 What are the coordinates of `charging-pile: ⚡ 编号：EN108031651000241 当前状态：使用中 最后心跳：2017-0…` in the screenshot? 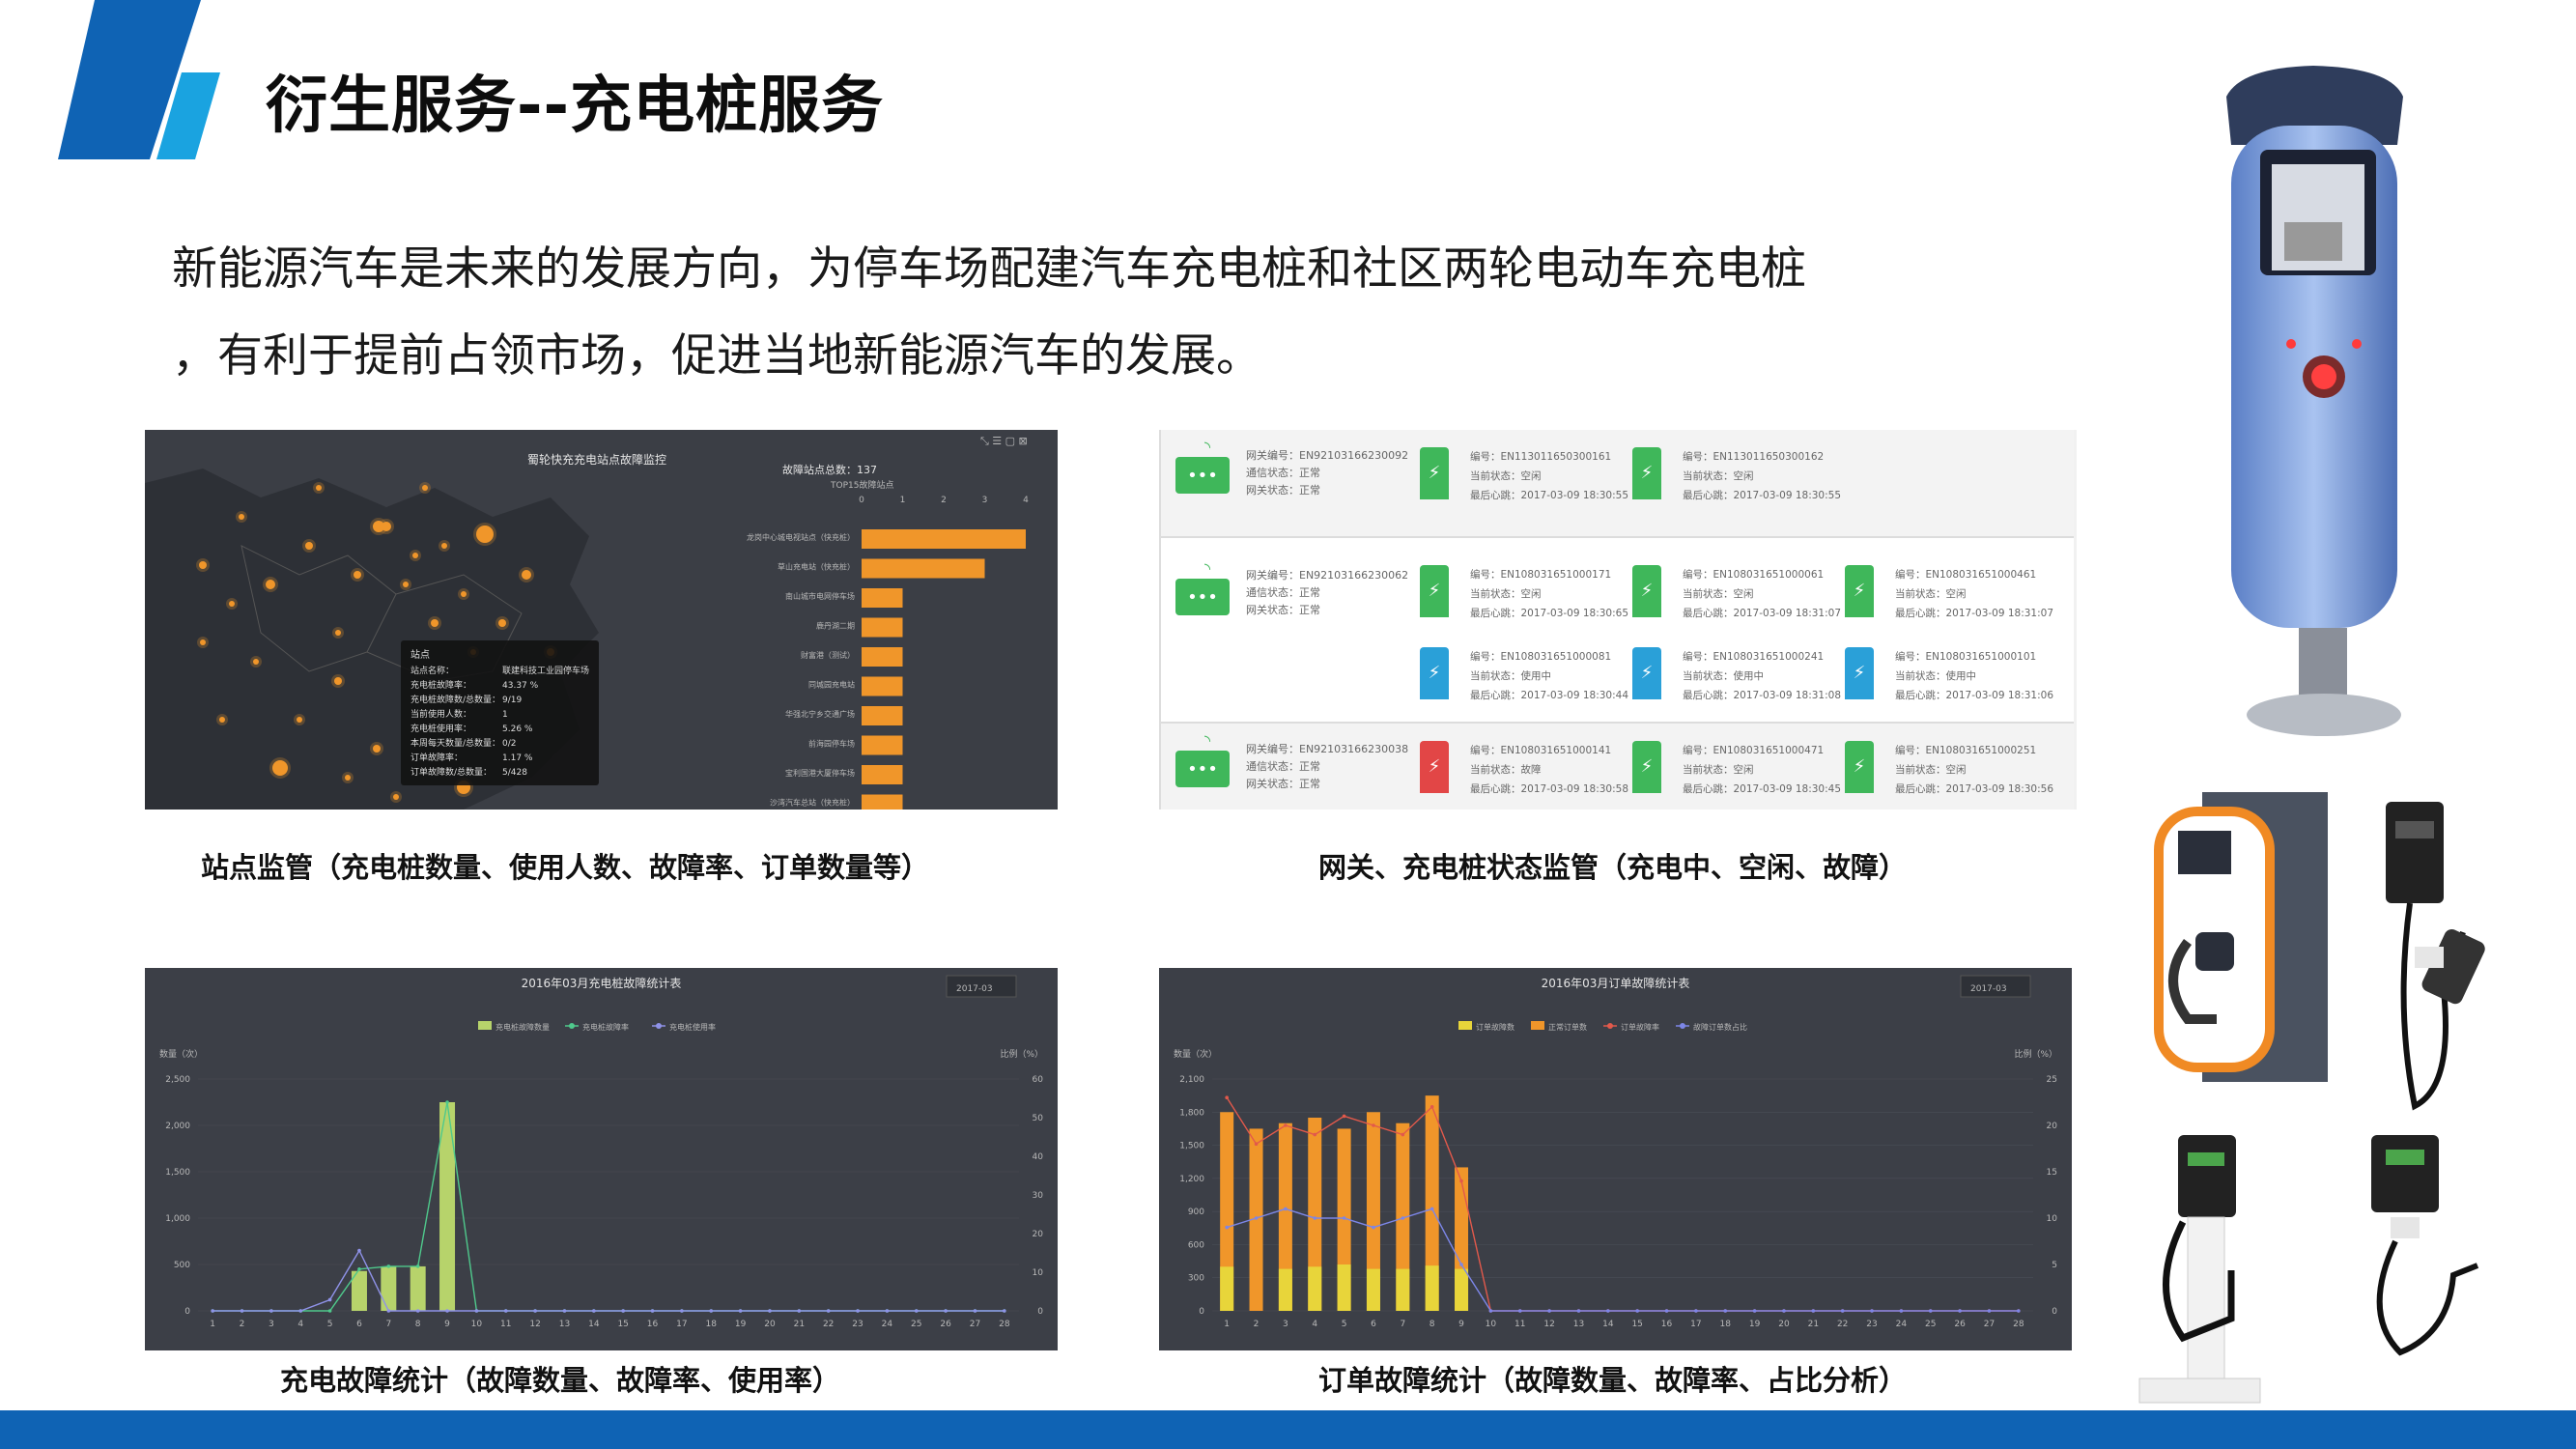 It's located at (1736, 681).